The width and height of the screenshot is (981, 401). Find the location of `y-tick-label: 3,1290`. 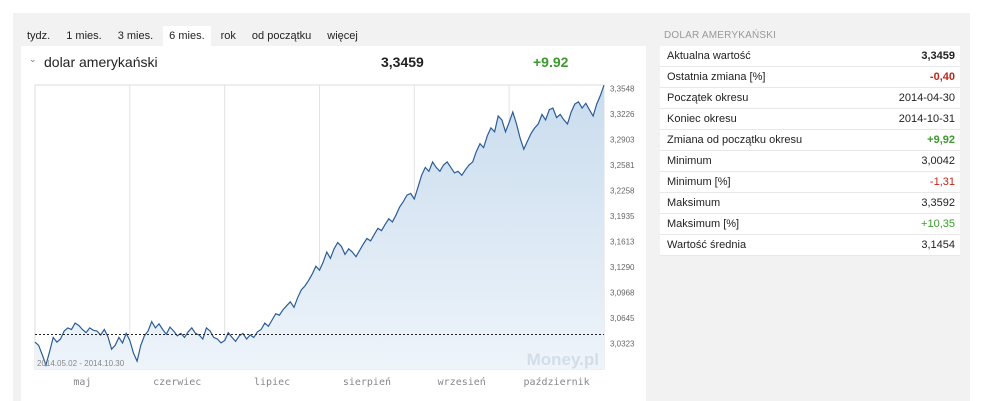

y-tick-label: 3,1290 is located at coordinates (622, 267).